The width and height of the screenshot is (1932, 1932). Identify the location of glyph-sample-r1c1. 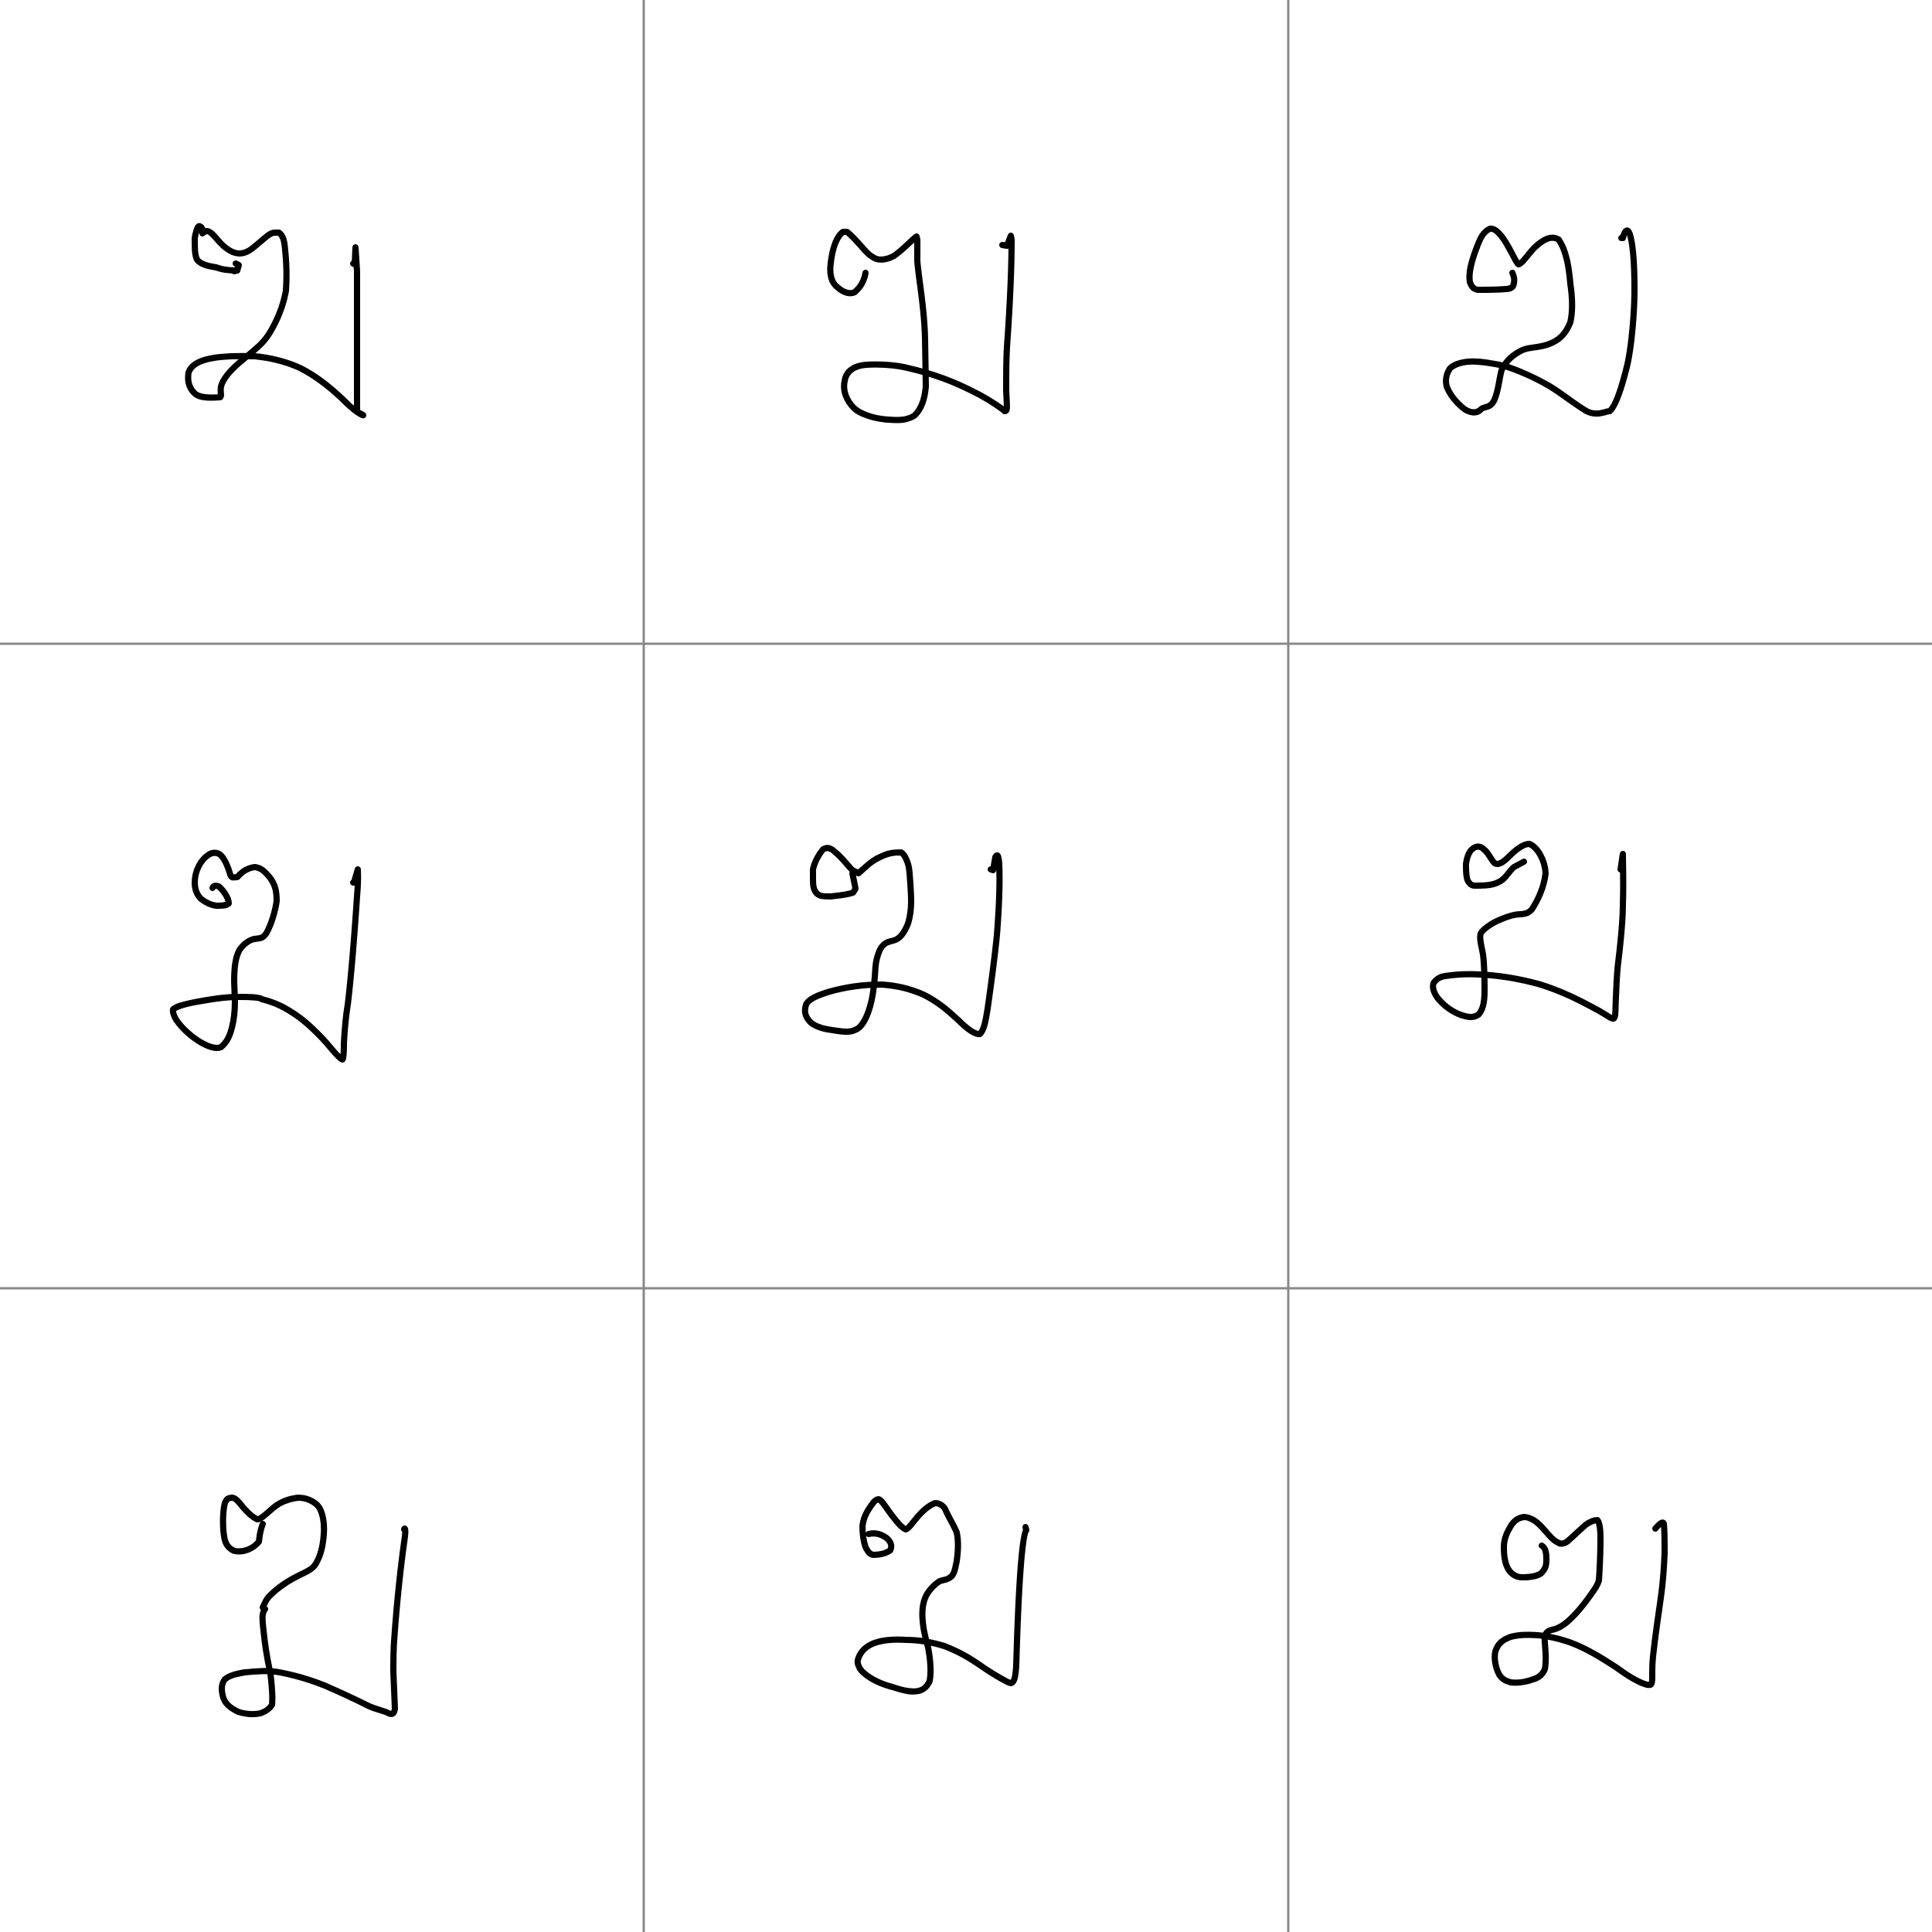
(275, 321).